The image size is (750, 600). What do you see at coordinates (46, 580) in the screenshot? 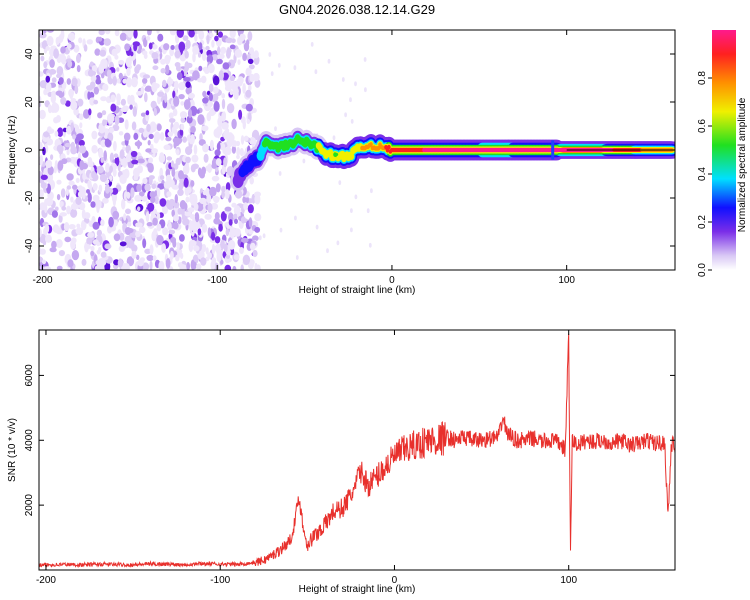
I see `x-tick-label: -200` at bounding box center [46, 580].